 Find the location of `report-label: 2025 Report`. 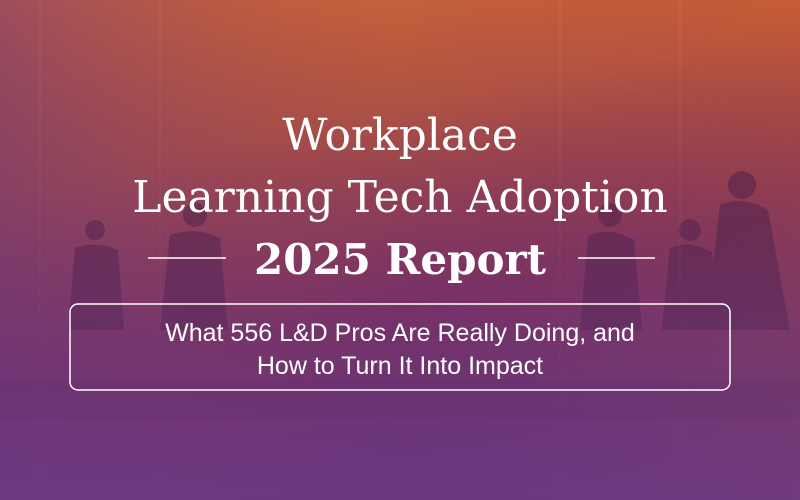

report-label: 2025 Report is located at coordinates (400, 259).